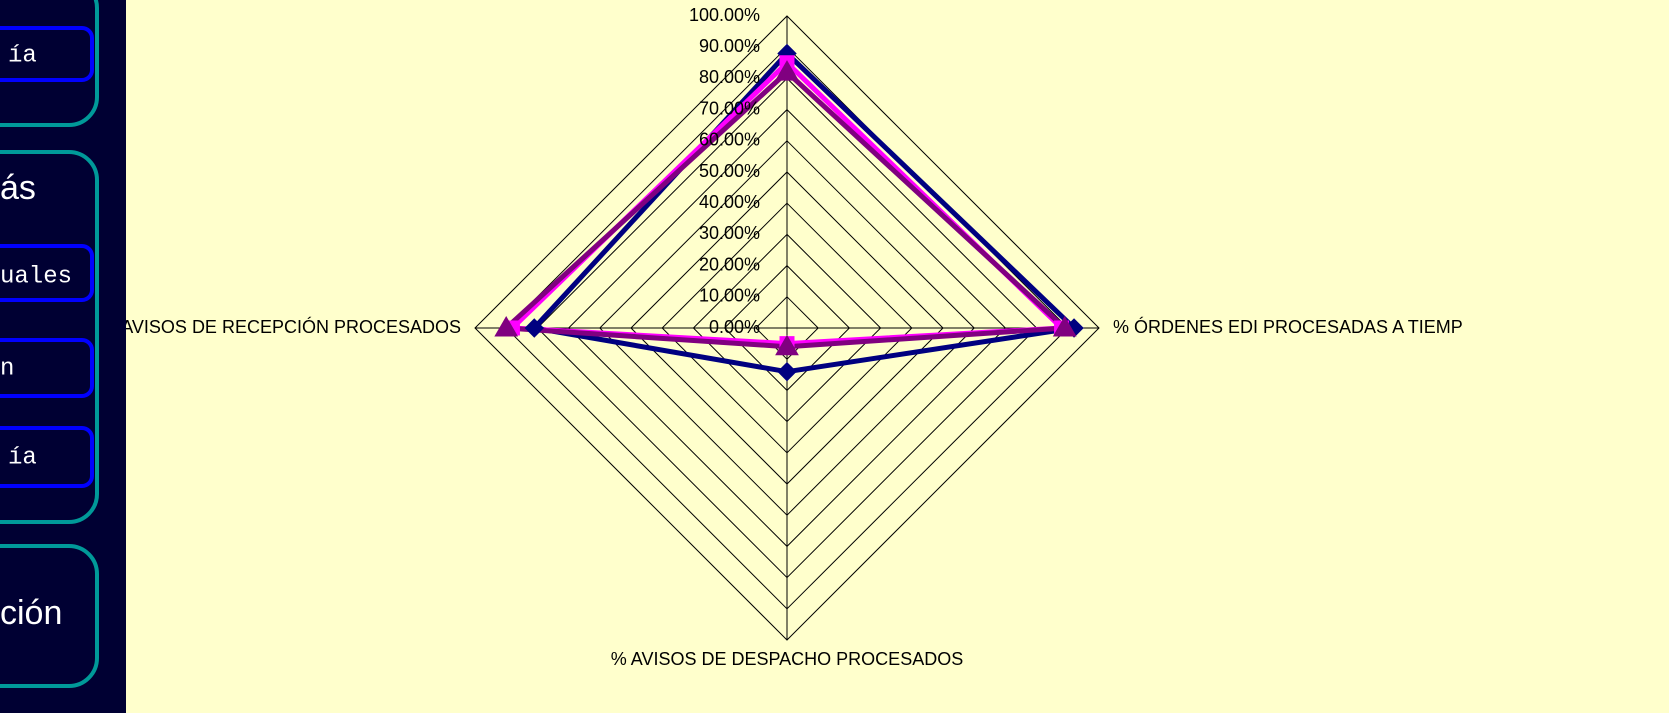 This screenshot has height=713, width=1669. I want to click on sidebar: ía ás uales n ía ción, so click(63, 356).